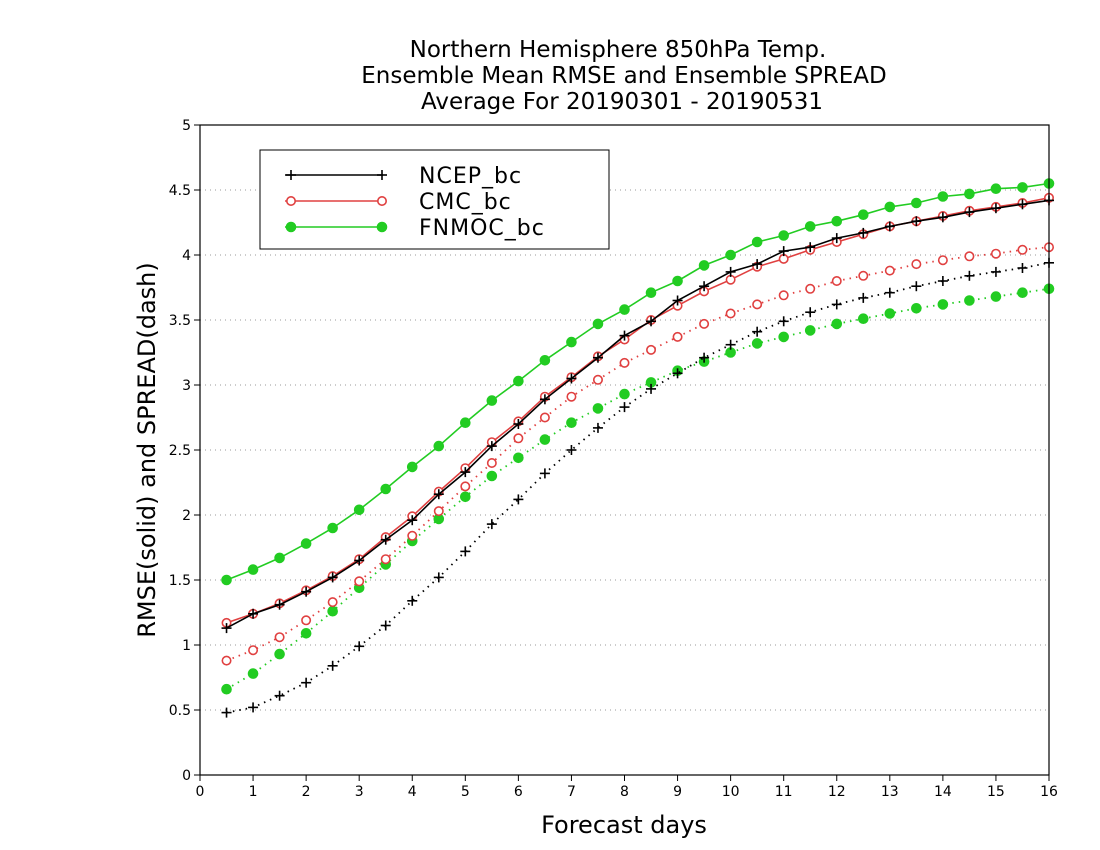 This screenshot has height=850, width=1100. I want to click on x-tick-label: 5, so click(465, 792).